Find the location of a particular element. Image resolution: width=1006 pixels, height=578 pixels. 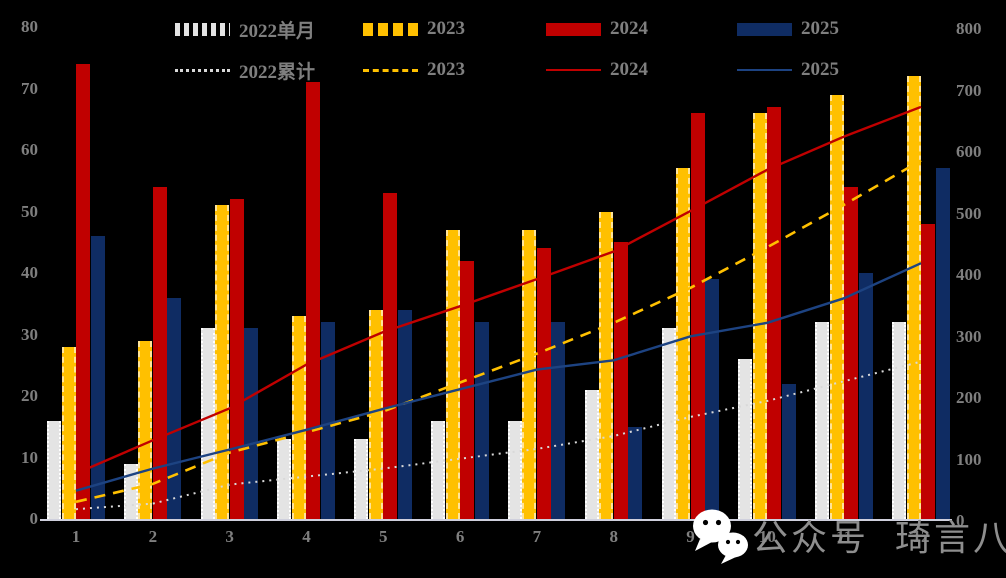

right-axis-tick-500: 500 is located at coordinates (969, 213).